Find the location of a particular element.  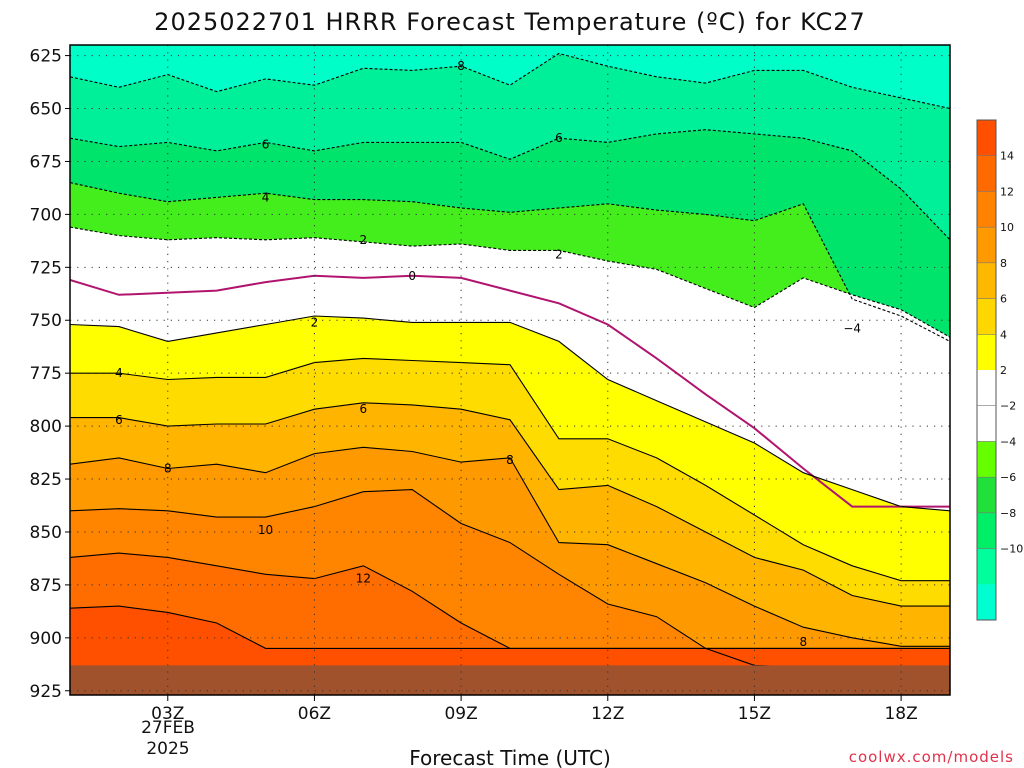

colorbar-label: −2 is located at coordinates (1008, 406).